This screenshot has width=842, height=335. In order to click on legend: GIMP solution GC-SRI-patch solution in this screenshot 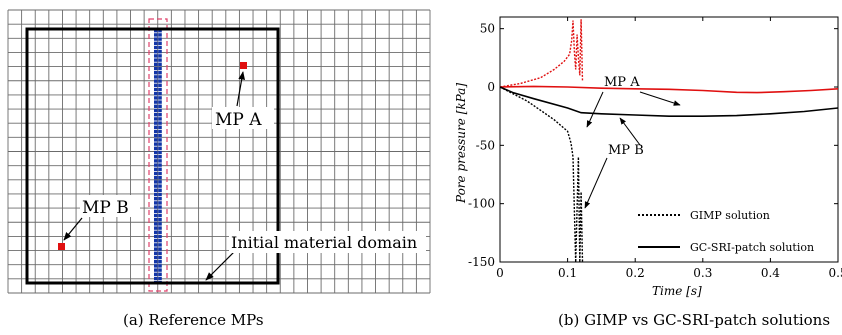, I will do `click(726, 231)`.